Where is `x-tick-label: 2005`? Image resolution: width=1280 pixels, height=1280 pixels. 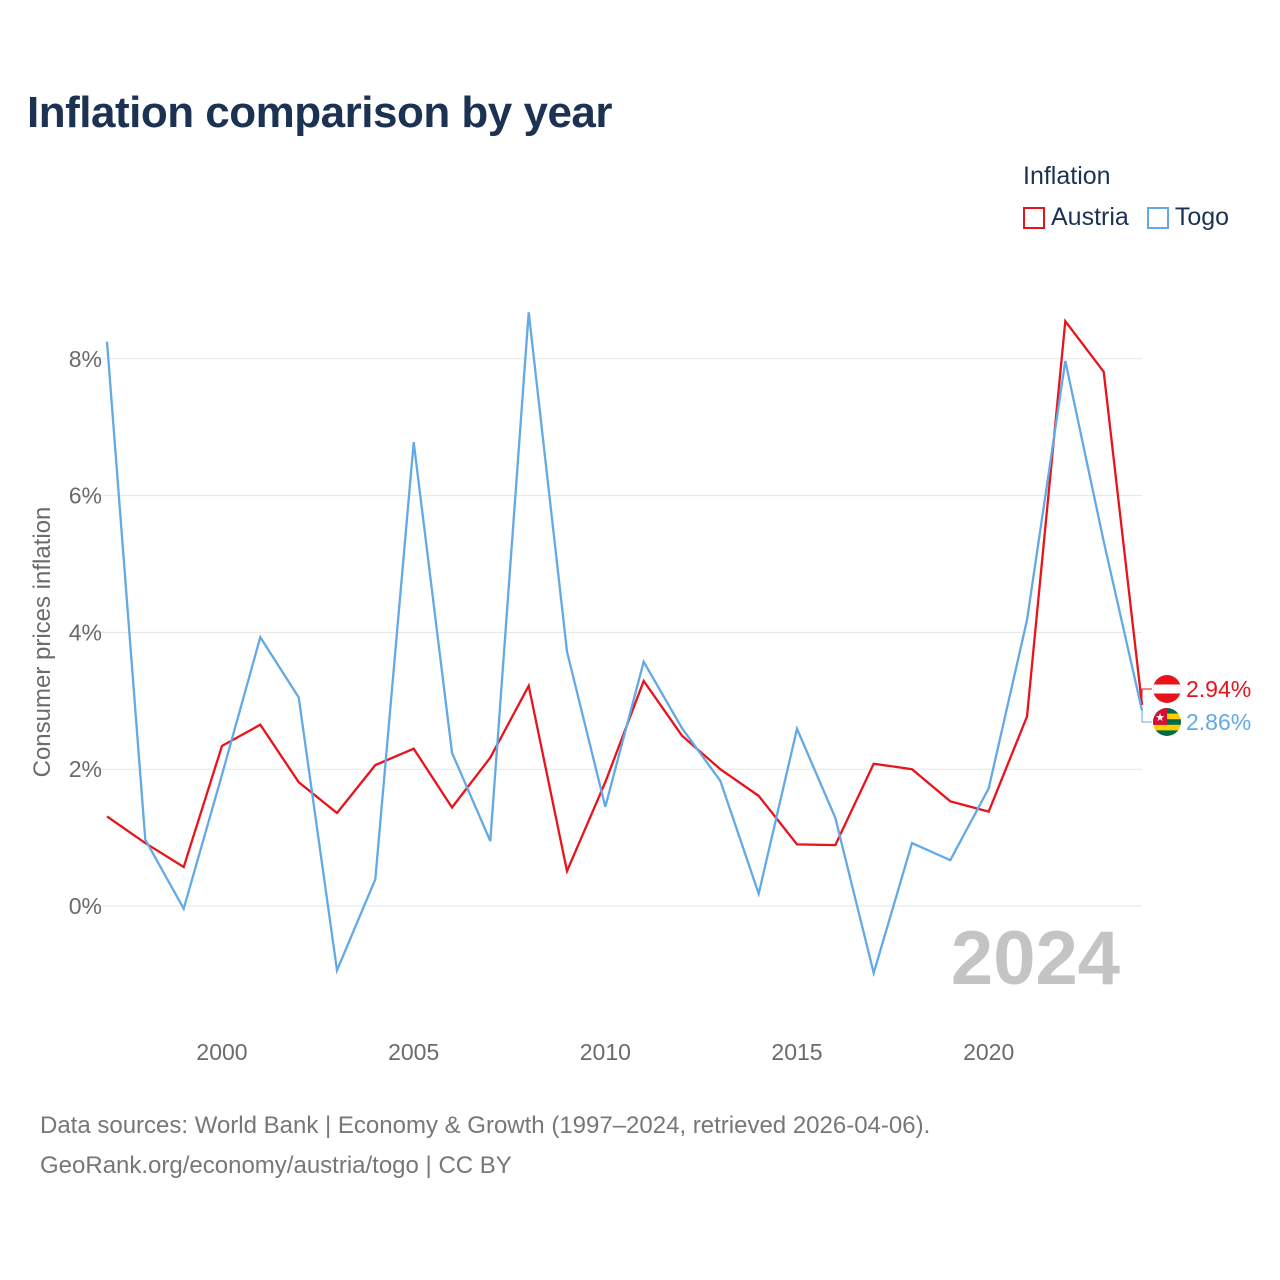
x-tick-label: 2005 is located at coordinates (413, 1052).